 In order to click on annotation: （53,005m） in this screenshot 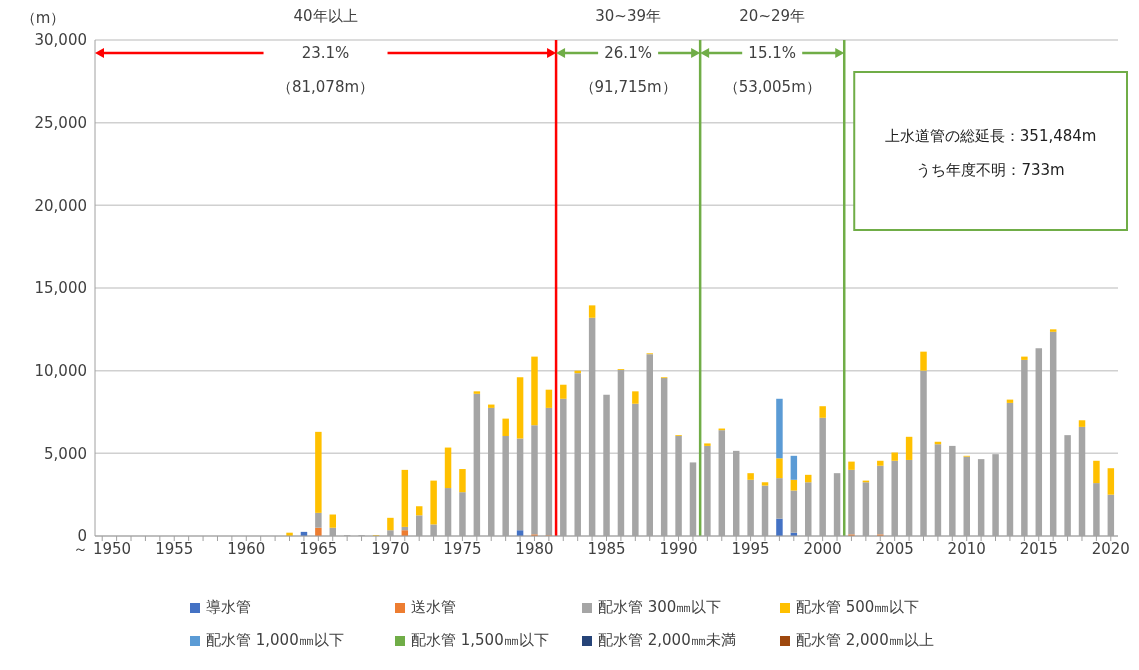, I will do `click(772, 86)`.